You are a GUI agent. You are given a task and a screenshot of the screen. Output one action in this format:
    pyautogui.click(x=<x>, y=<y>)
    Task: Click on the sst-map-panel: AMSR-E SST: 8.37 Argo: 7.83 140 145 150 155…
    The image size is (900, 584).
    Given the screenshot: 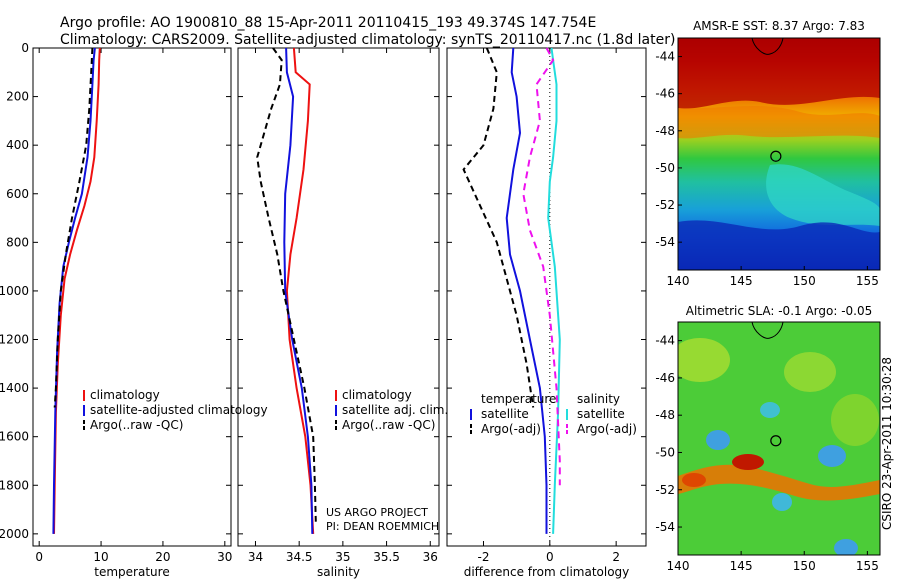 What is the action you would take?
    pyautogui.click(x=768, y=153)
    